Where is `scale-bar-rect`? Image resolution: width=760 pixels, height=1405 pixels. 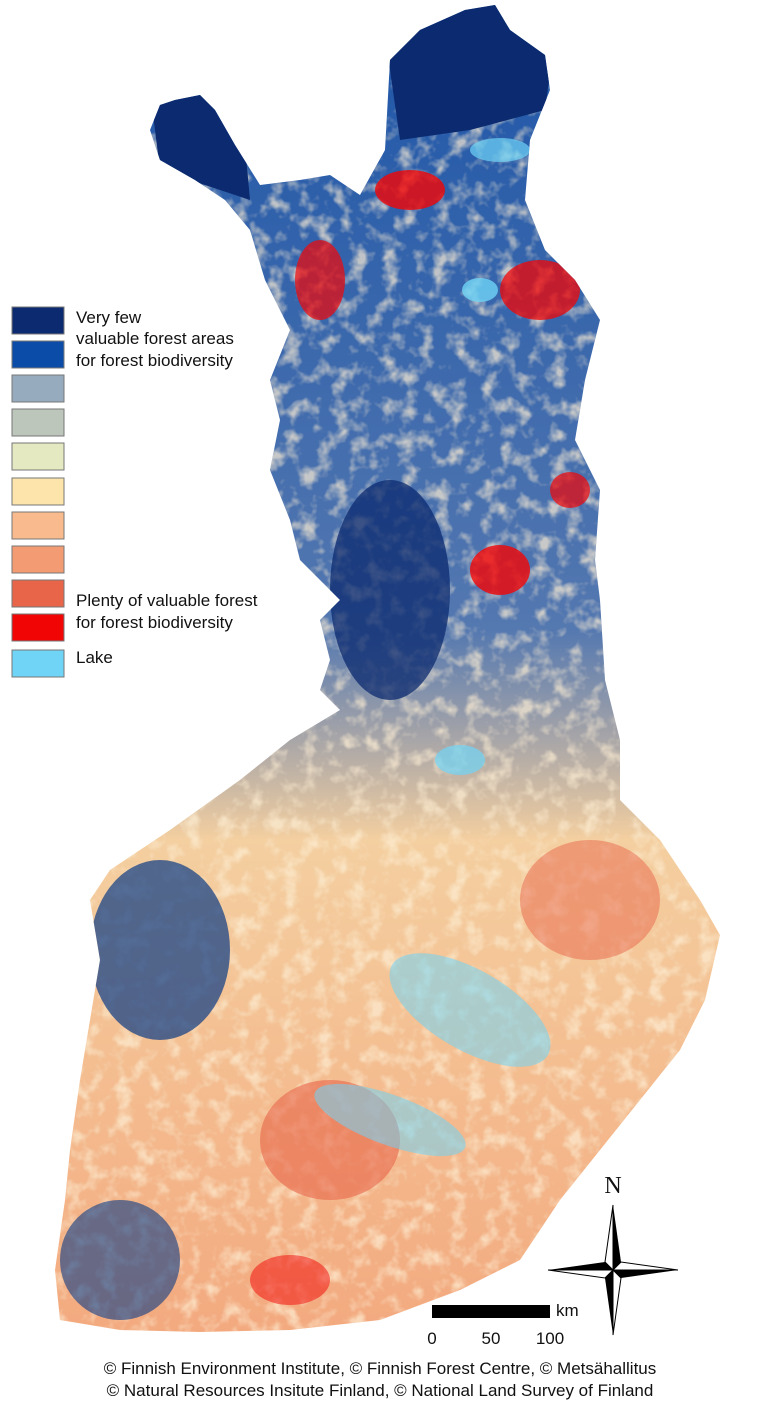 scale-bar-rect is located at coordinates (491, 1311).